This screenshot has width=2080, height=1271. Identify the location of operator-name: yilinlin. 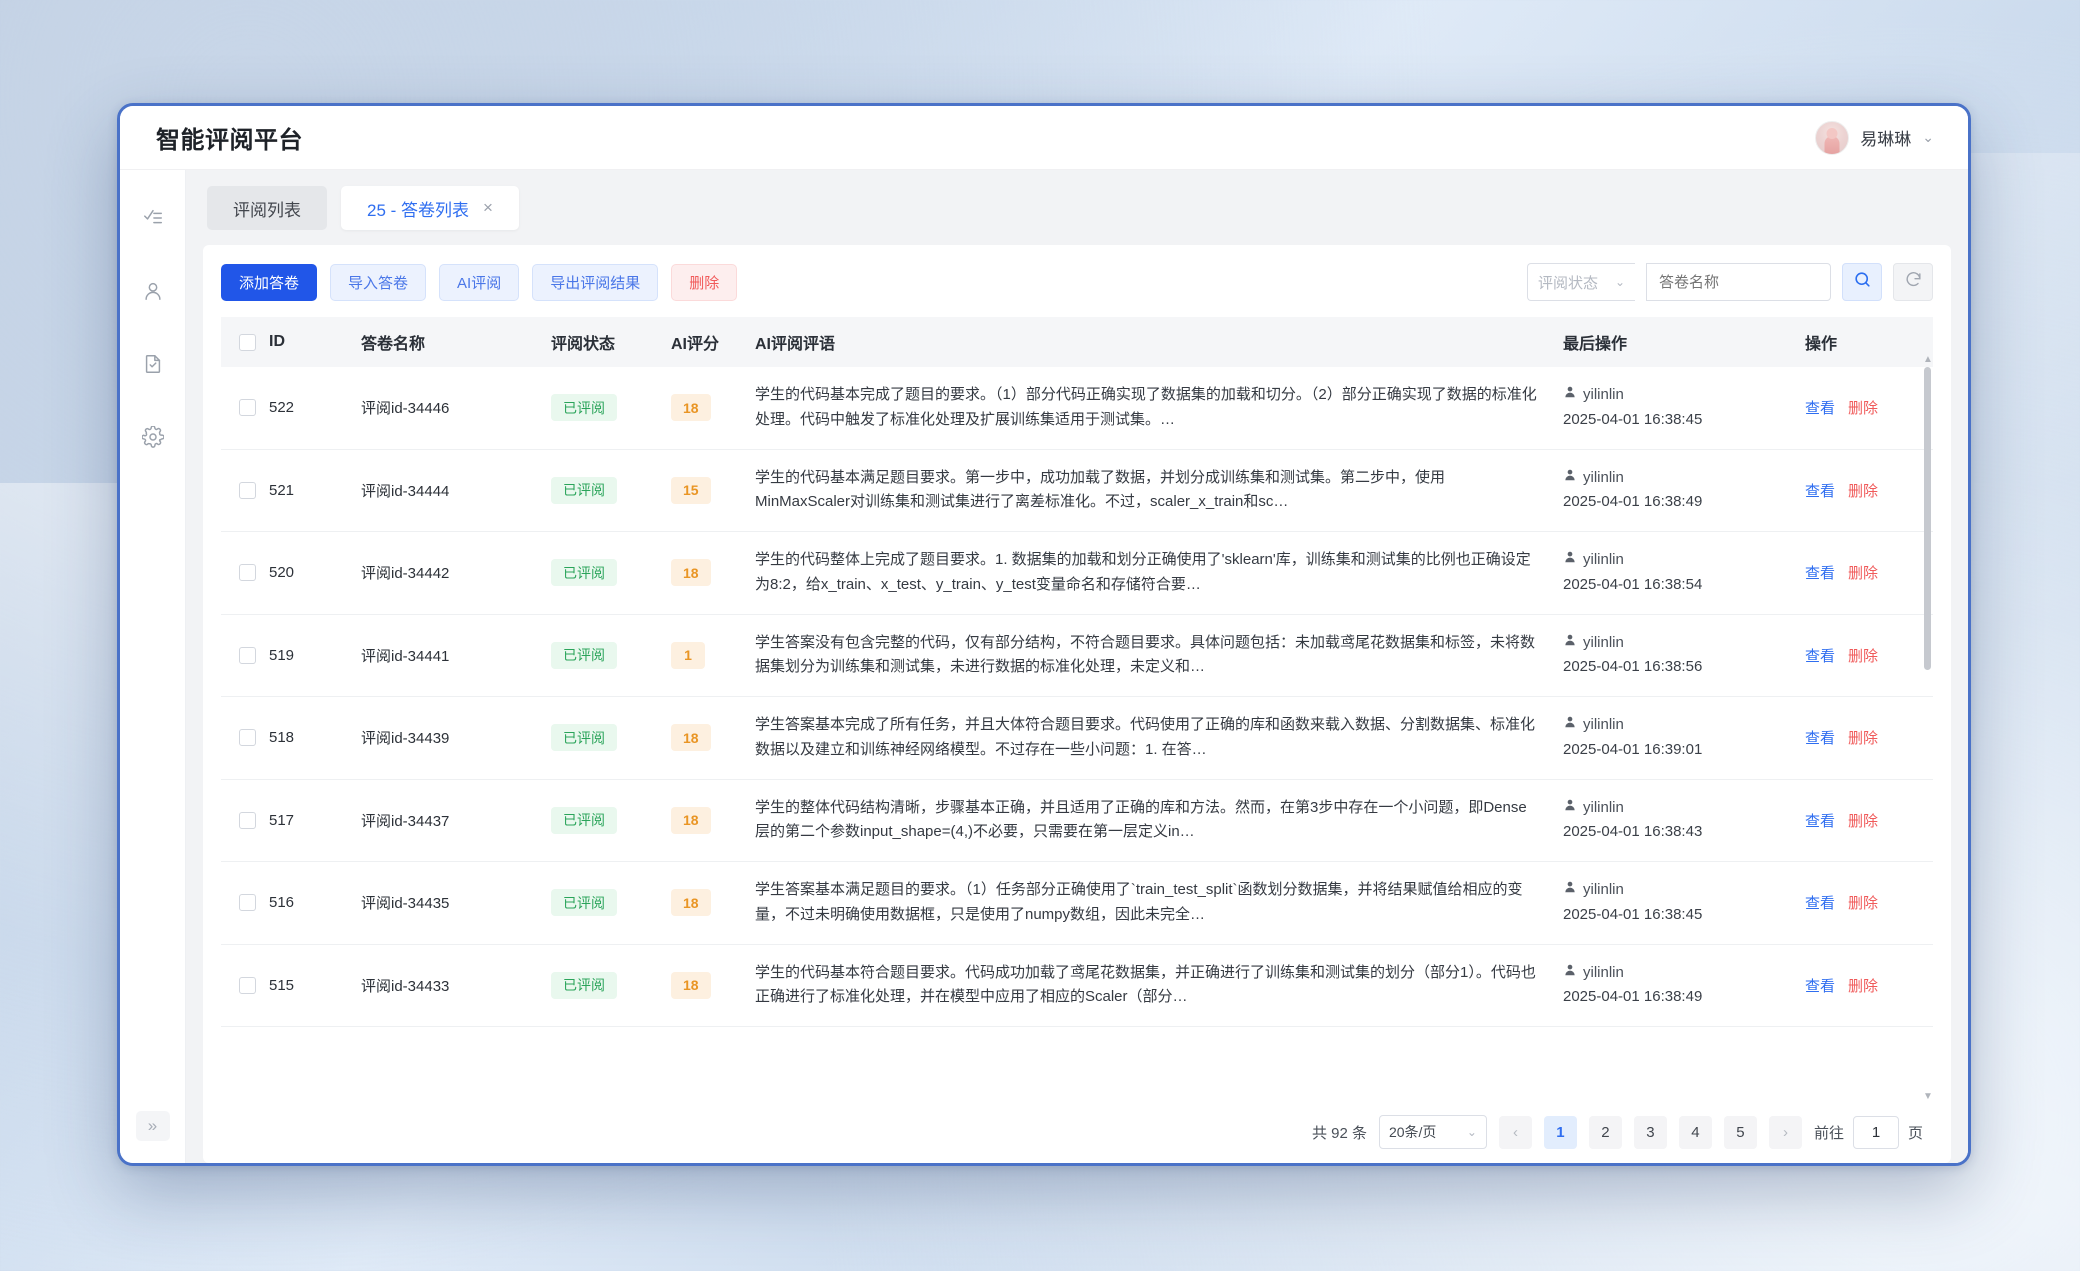
(1603, 972).